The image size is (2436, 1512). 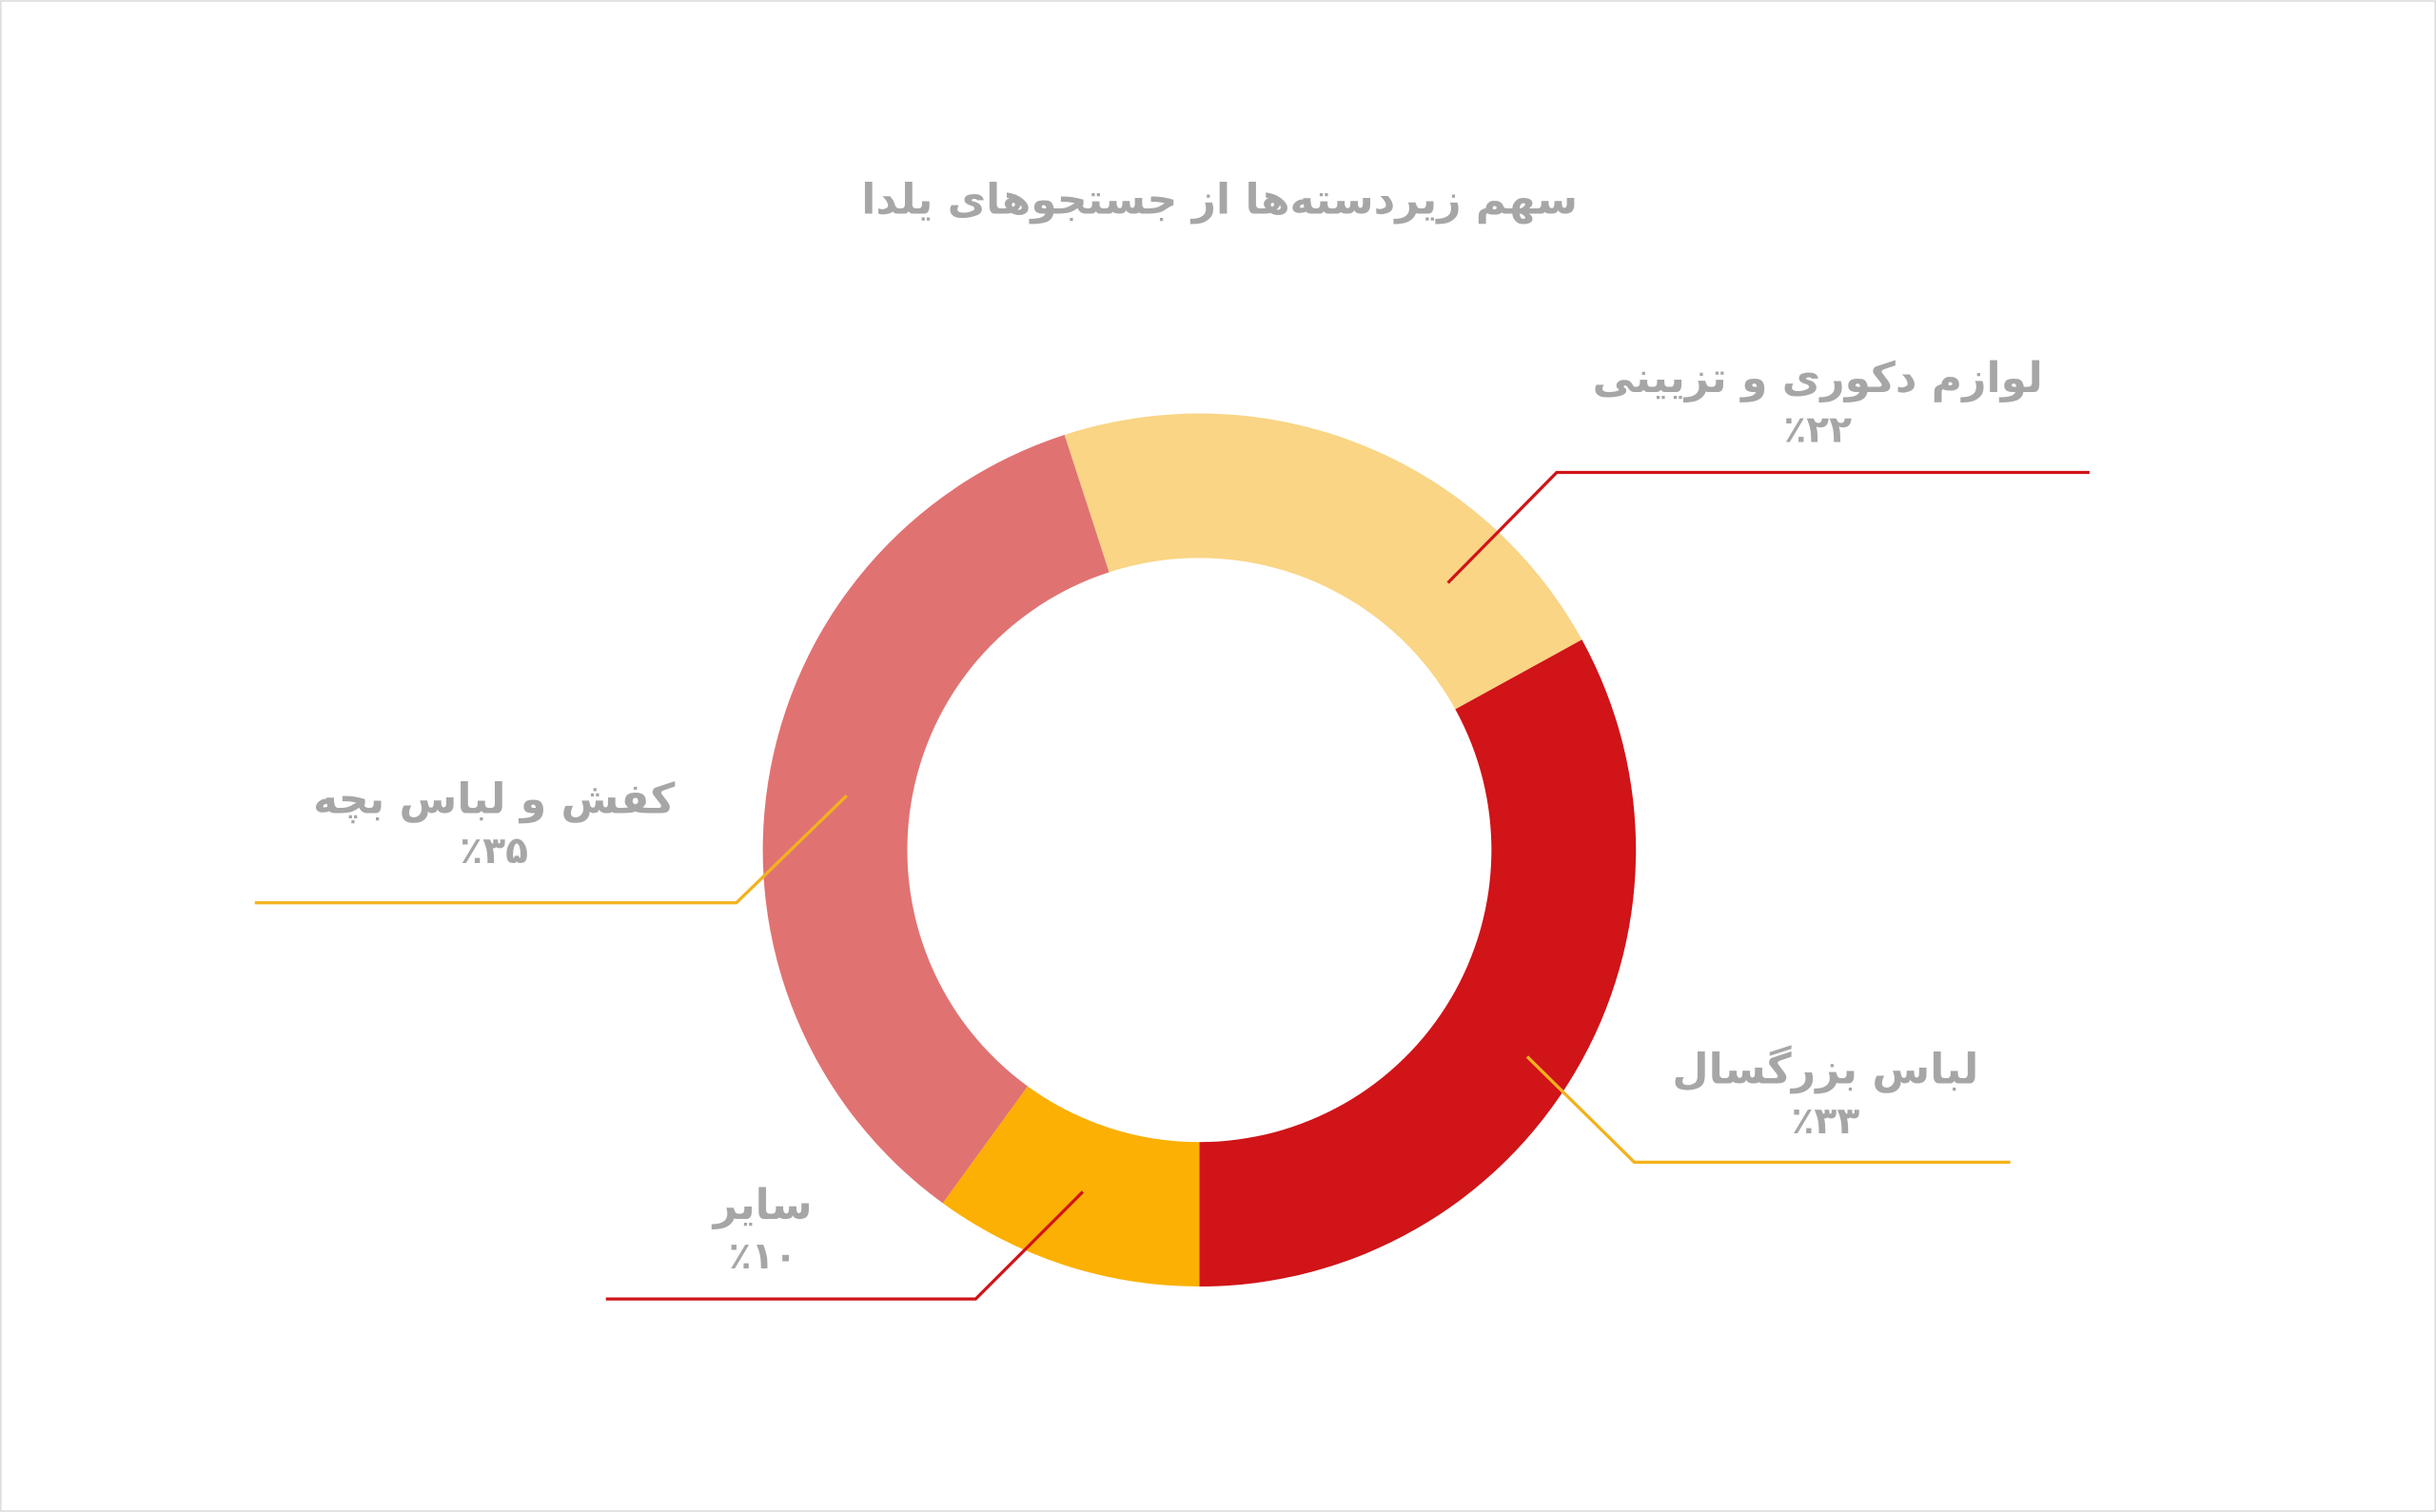 I want to click on value-label: ٪۲۲, so click(x=1817, y=430).